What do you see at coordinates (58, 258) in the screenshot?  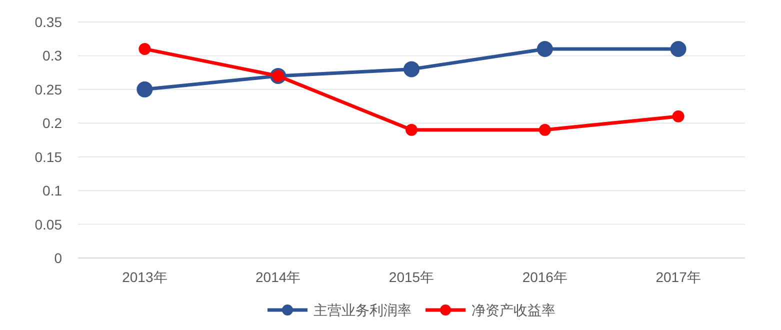 I see `y-tick-label: 0` at bounding box center [58, 258].